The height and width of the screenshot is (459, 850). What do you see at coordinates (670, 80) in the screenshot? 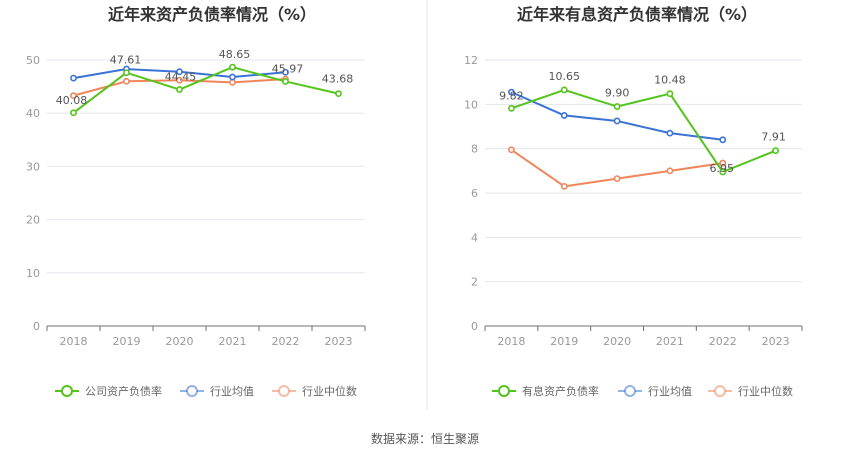
I see `data-label: 10.48` at bounding box center [670, 80].